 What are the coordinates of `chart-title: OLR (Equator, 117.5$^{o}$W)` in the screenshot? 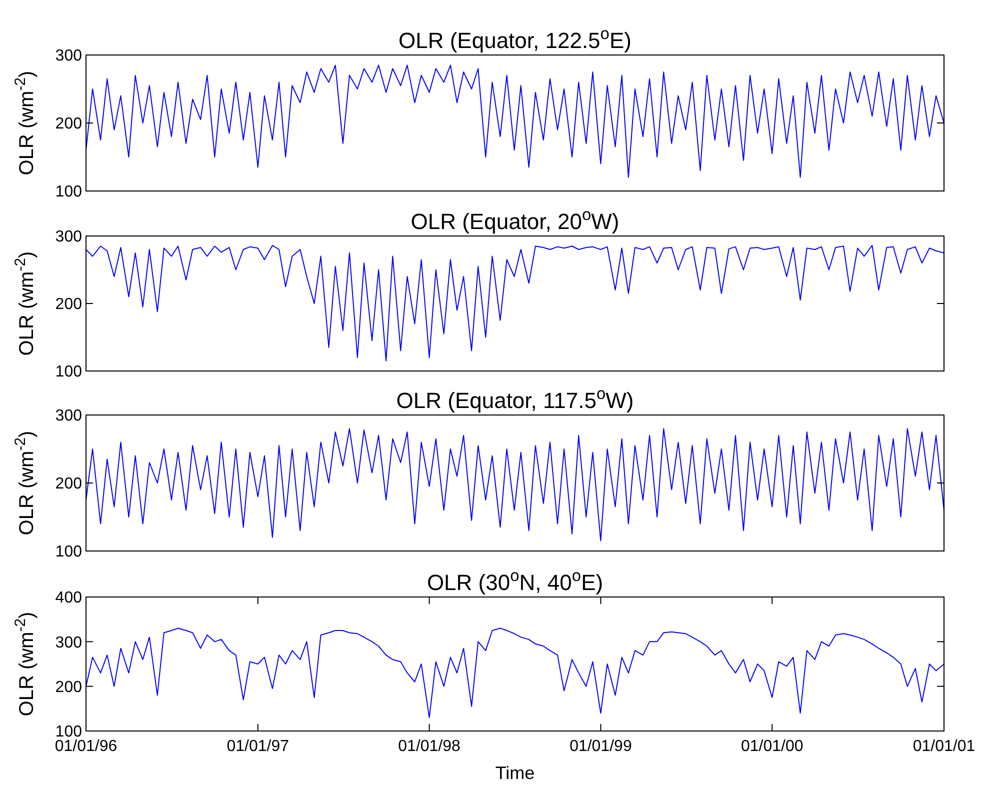 It's located at (515, 399).